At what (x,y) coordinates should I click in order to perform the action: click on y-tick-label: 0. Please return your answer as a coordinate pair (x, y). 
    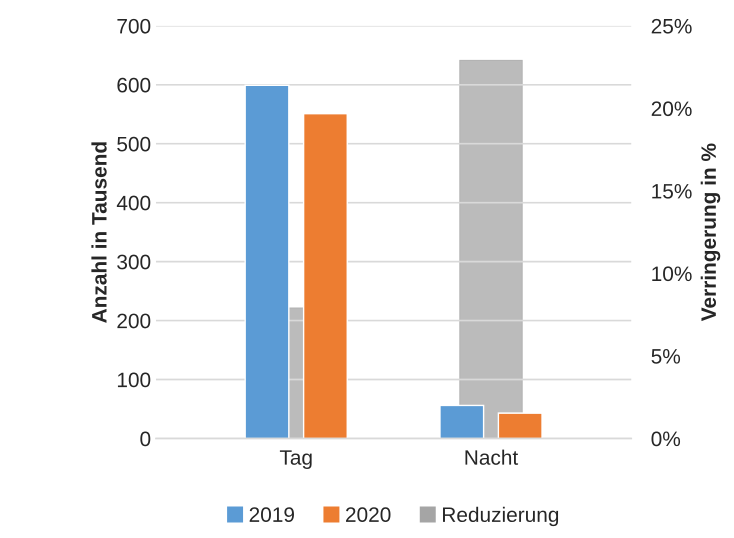
    Looking at the image, I should click on (145, 438).